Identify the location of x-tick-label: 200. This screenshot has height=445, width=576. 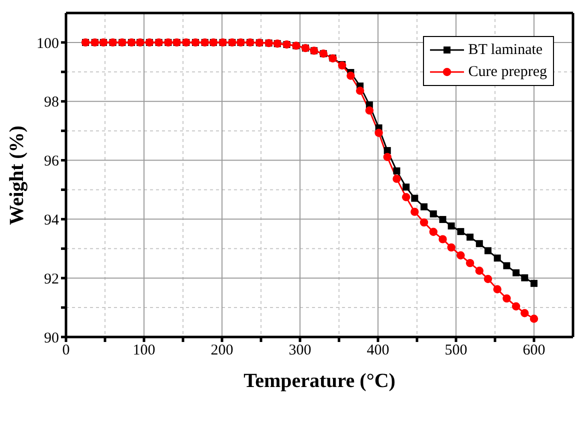
(222, 350).